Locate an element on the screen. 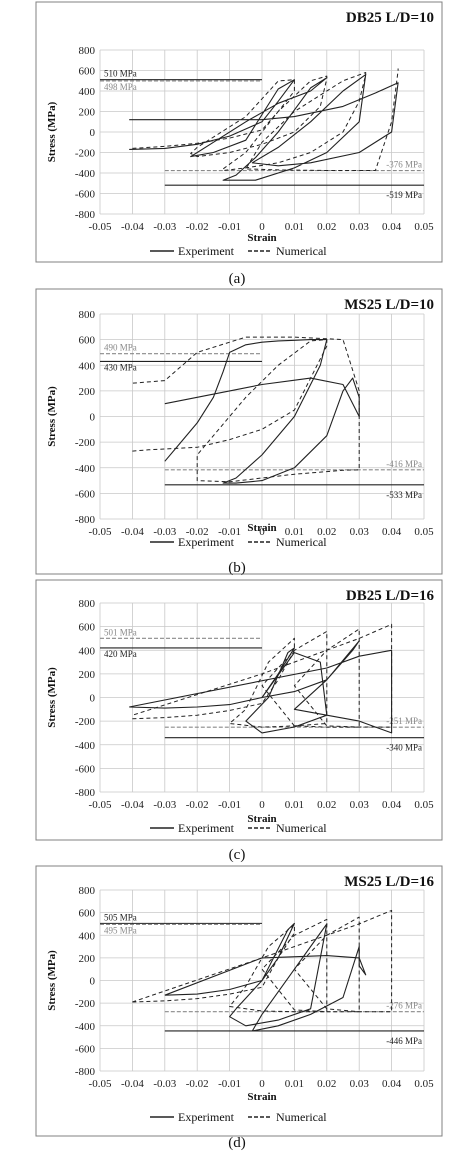 This screenshot has width=474, height=1172. panel-caption: (a) is located at coordinates (237, 279).